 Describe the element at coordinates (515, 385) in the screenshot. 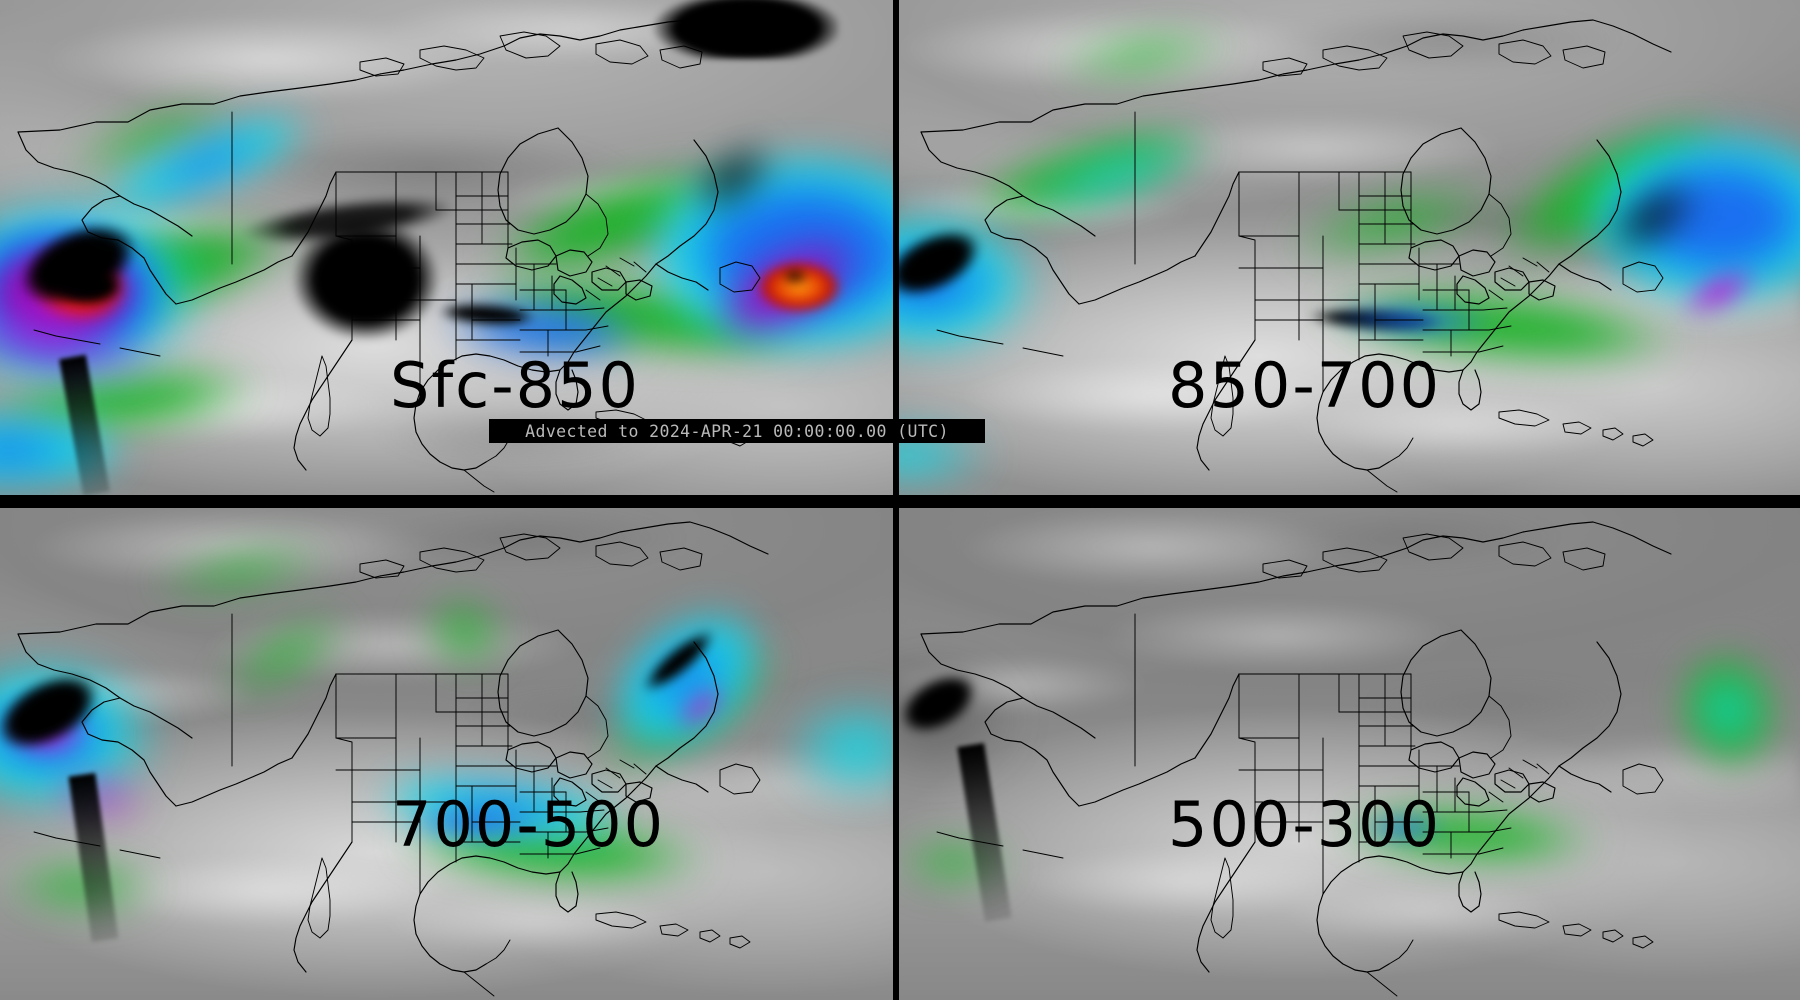

I see `panel-label-sfc-850: Sfc-850` at that location.